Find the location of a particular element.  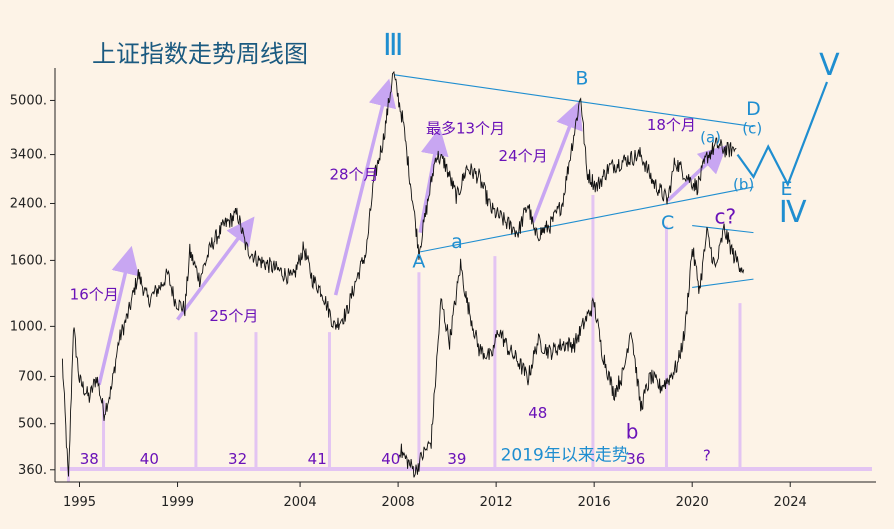

annotation-label: 48 is located at coordinates (537, 413).